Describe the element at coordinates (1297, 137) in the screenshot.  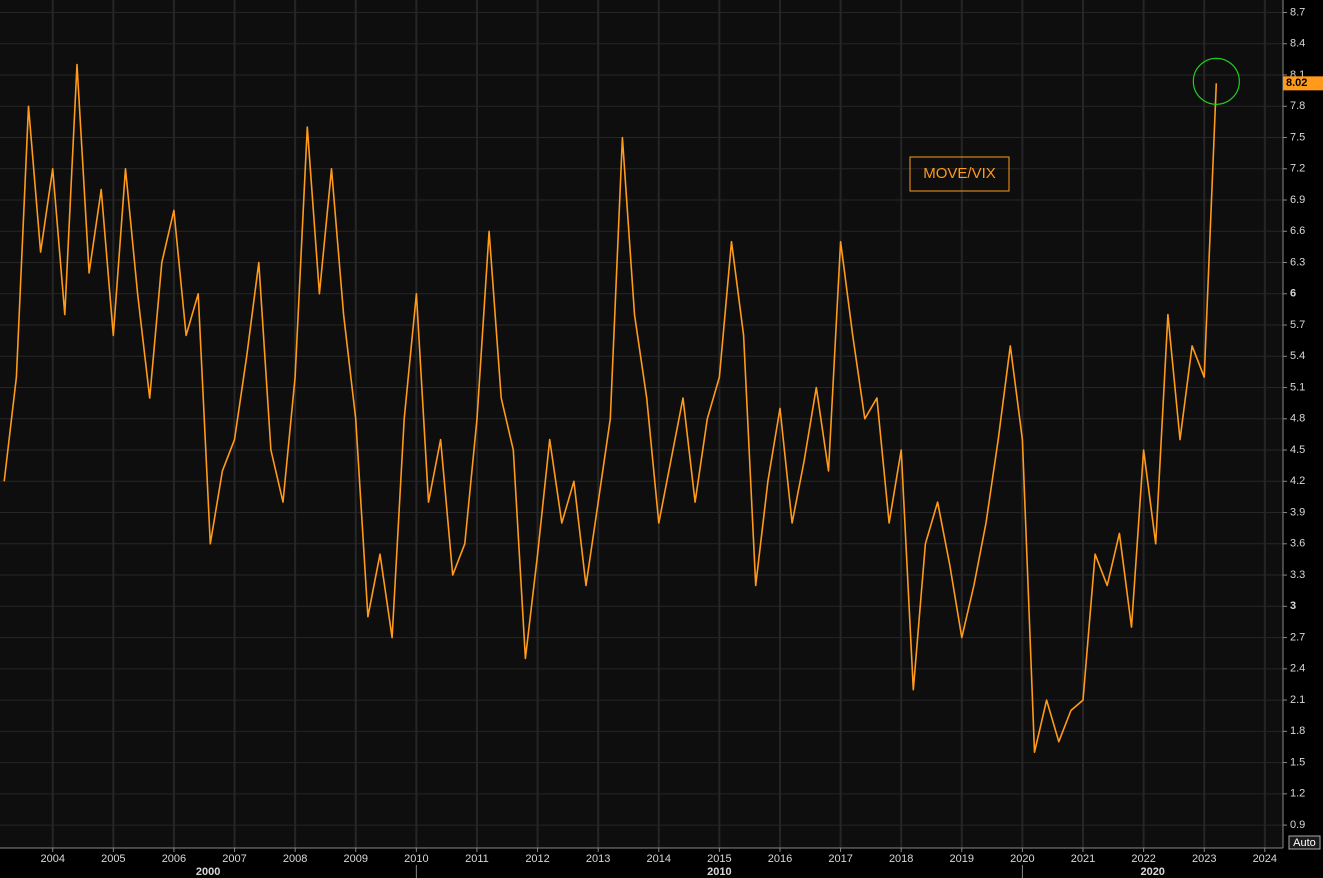
I see `y-tick-label: 7.5` at that location.